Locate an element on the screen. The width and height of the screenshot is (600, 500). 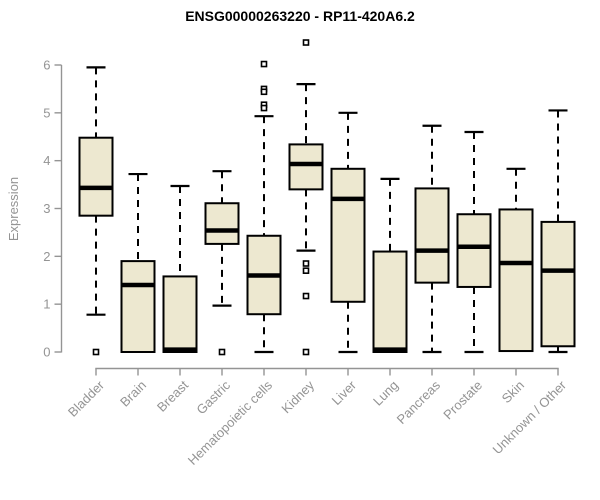
boxplot-group-lung is located at coordinates (390, 265).